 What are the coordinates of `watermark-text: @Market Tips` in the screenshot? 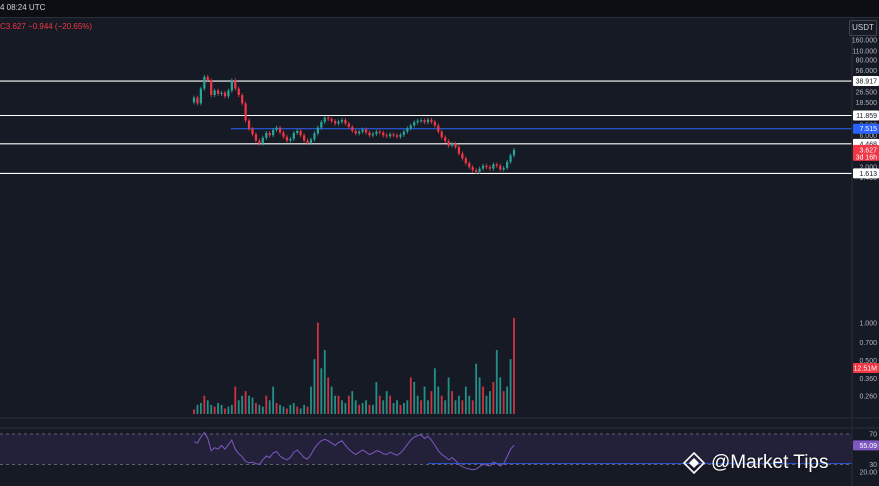 It's located at (770, 462).